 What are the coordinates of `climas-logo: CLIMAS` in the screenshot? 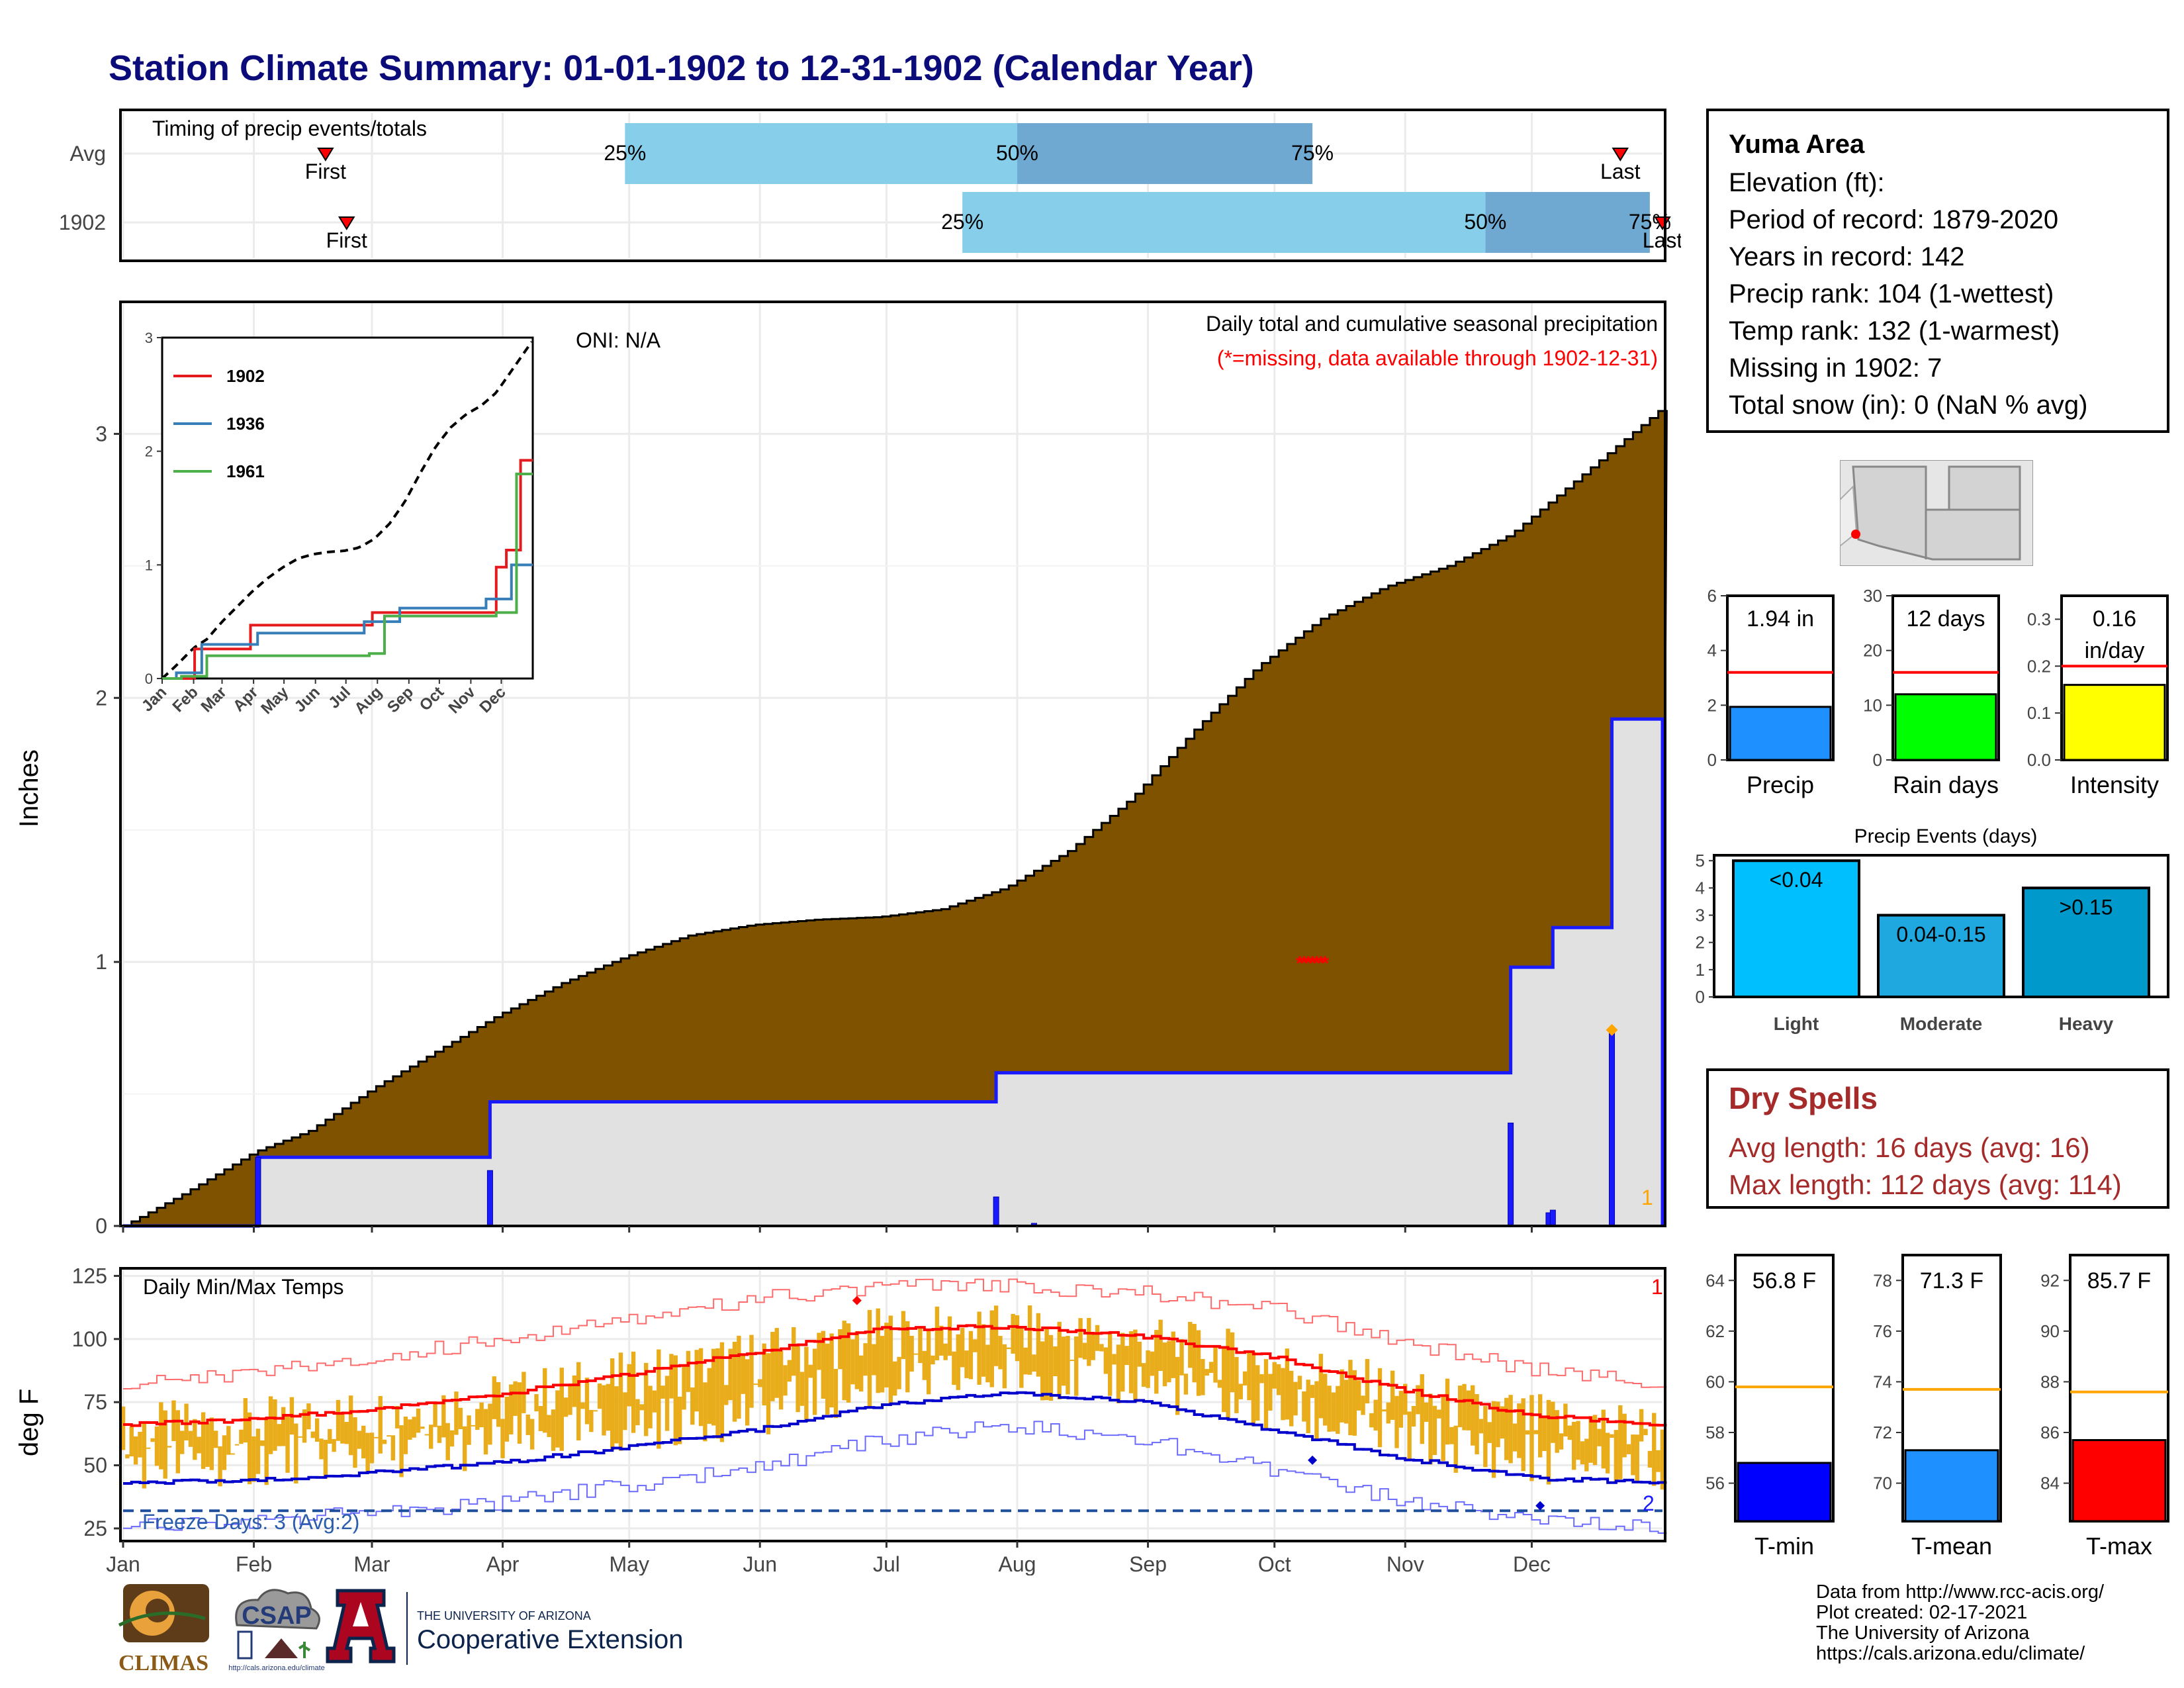 It's located at (163, 1629).